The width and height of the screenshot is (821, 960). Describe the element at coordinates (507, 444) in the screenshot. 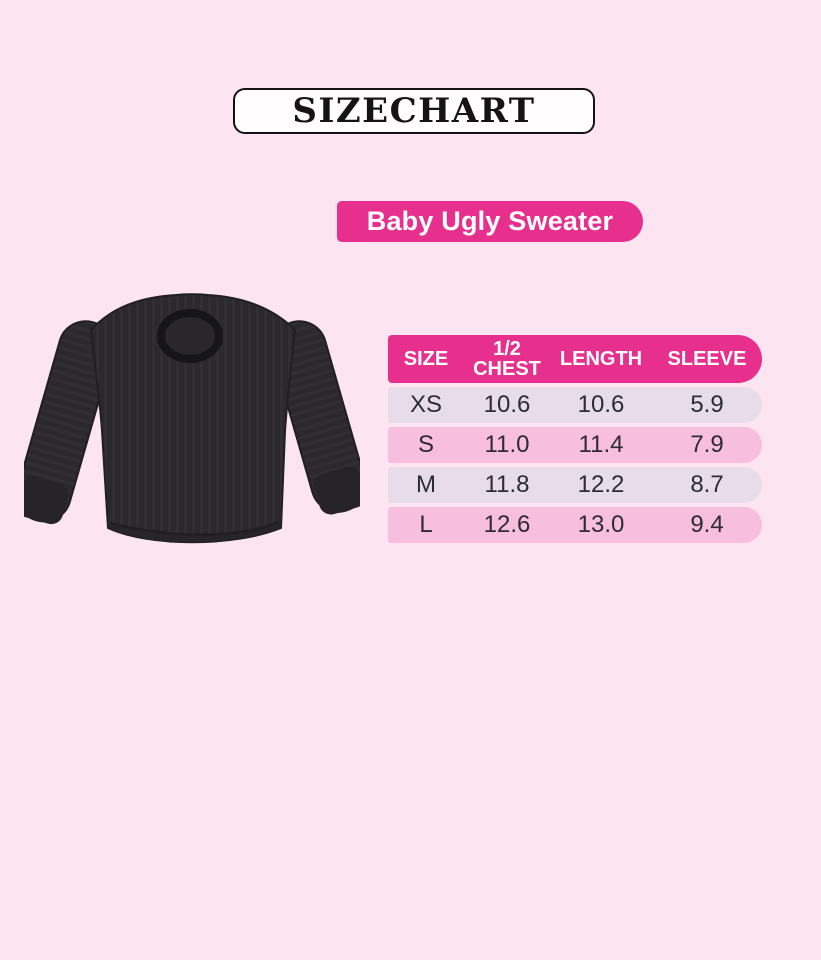

I see `cell-chest: 11.0` at that location.